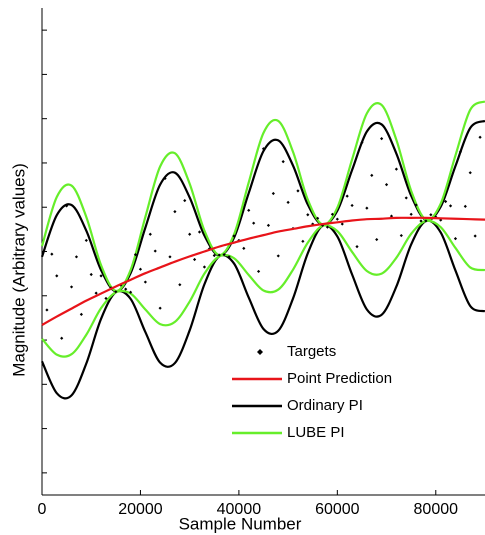 Image resolution: width=485 pixels, height=535 pixels. Describe the element at coordinates (337, 509) in the screenshot. I see `x-tick-label: 60000` at that location.